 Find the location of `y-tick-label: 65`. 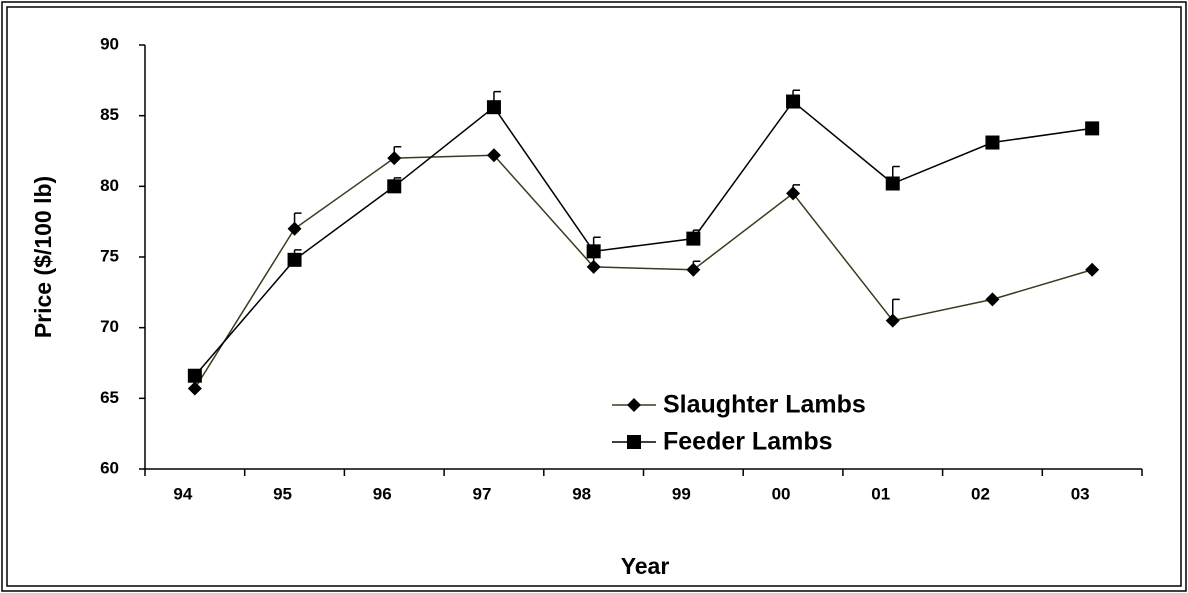

y-tick-label: 65 is located at coordinates (109, 397).